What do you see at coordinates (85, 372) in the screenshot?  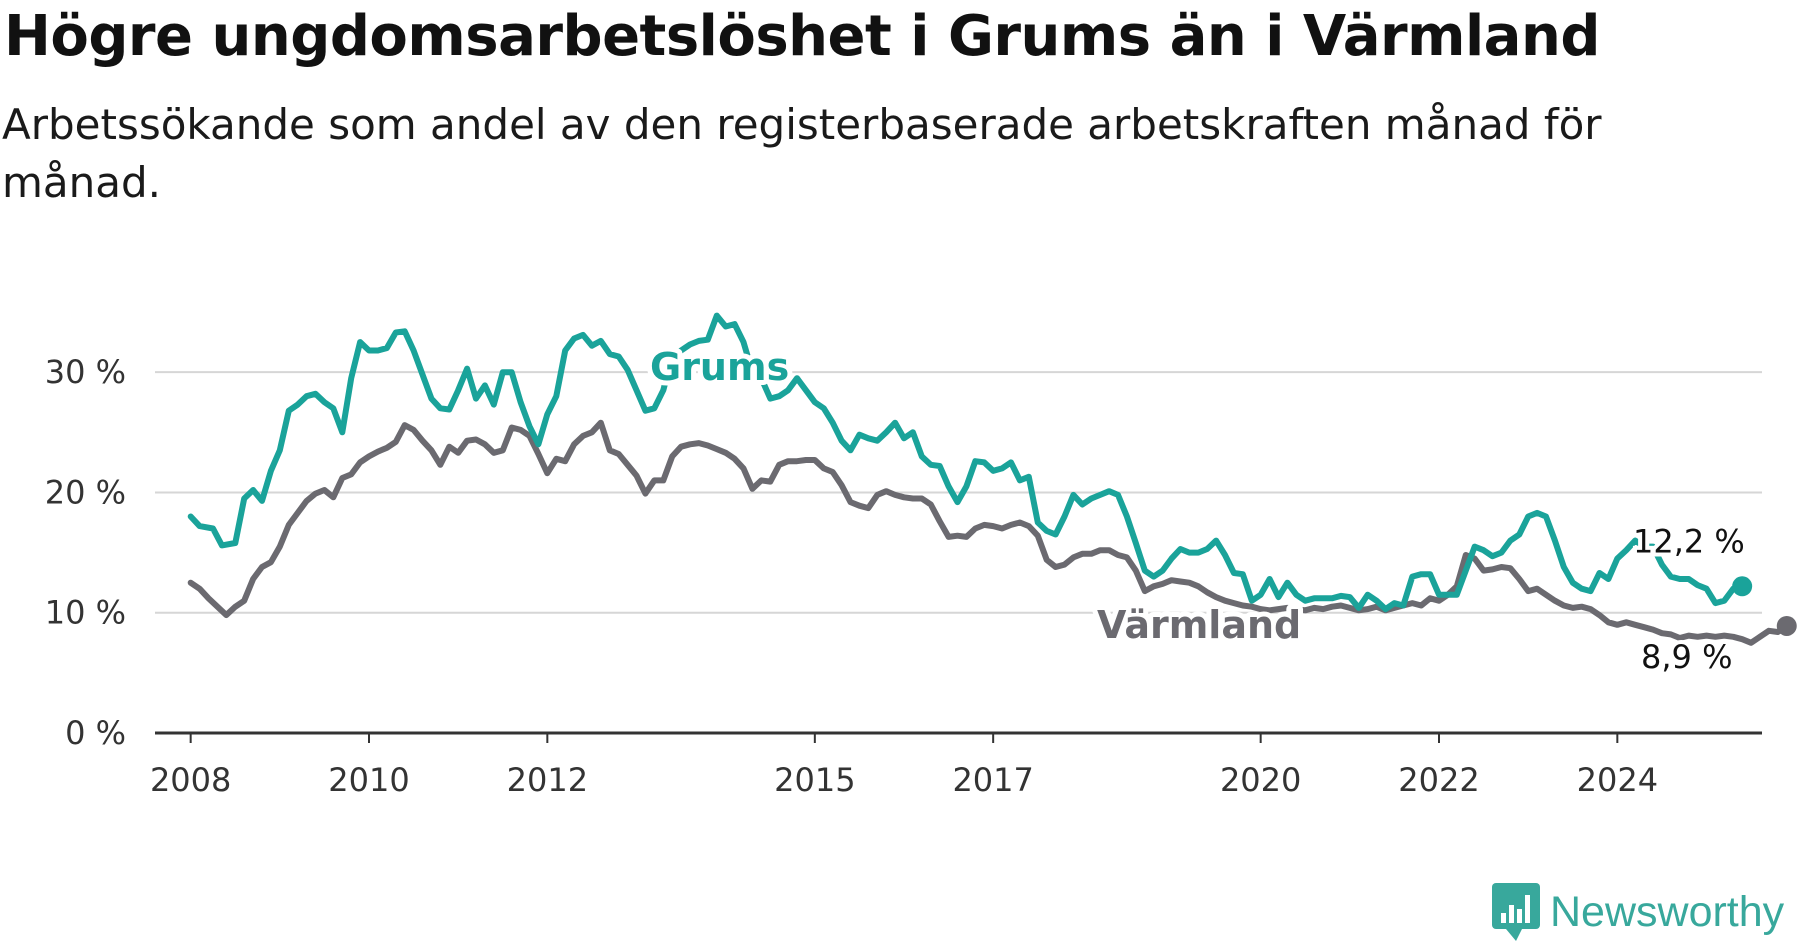 I see `y-tick-label: 30 %` at bounding box center [85, 372].